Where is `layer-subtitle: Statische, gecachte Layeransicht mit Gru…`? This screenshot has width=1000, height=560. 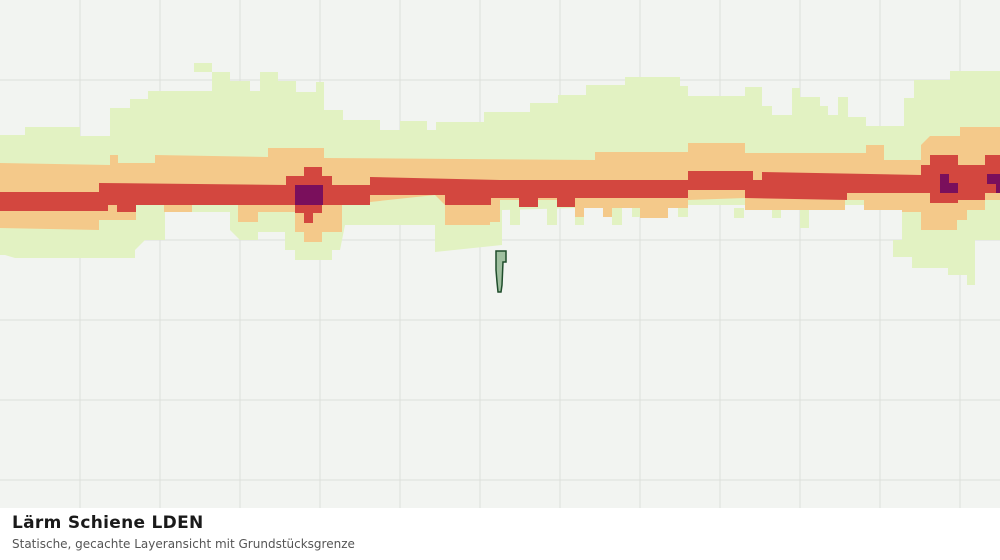
layer-subtitle: Statische, gecachte Layeransicht mit Gru… is located at coordinates (183, 544).